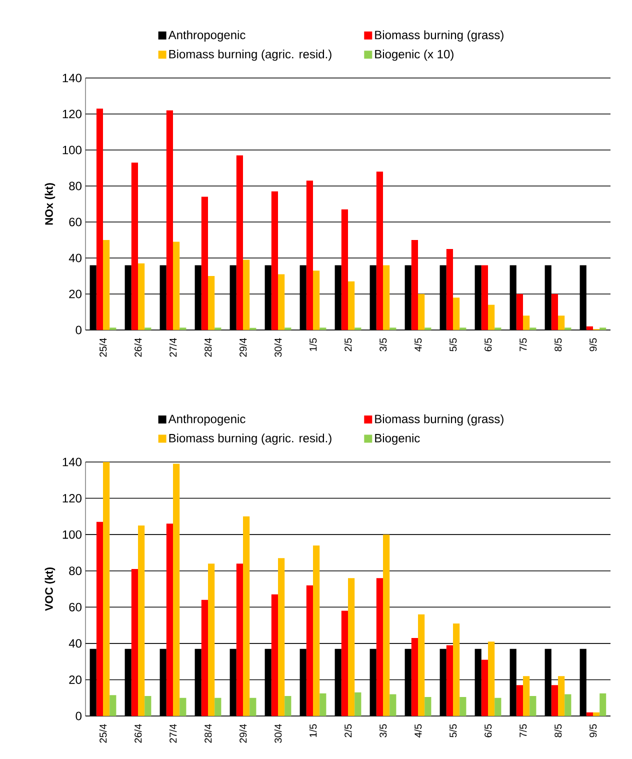 This screenshot has width=632, height=759. I want to click on legend-label: Biomass burning (agric. resid.), so click(250, 55).